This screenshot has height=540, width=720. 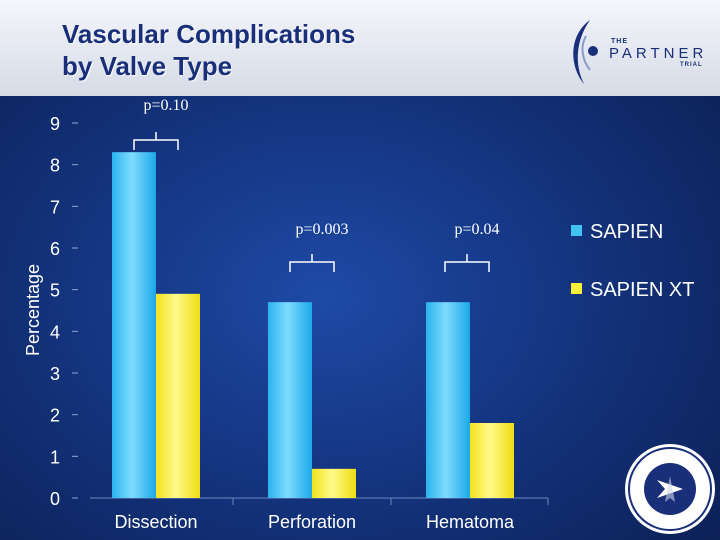 I want to click on p-value-label: p=0.10, so click(x=165, y=105).